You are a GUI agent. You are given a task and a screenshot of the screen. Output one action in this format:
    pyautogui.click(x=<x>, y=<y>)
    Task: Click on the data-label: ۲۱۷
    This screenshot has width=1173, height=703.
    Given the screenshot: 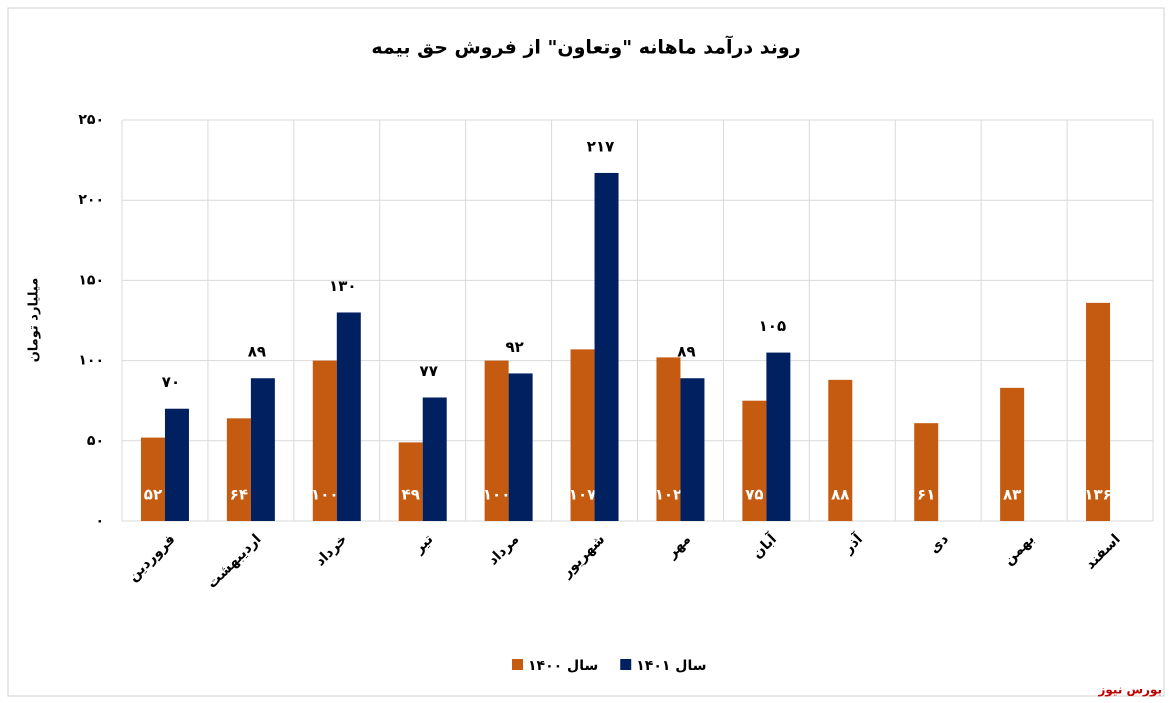 What is the action you would take?
    pyautogui.click(x=600, y=146)
    